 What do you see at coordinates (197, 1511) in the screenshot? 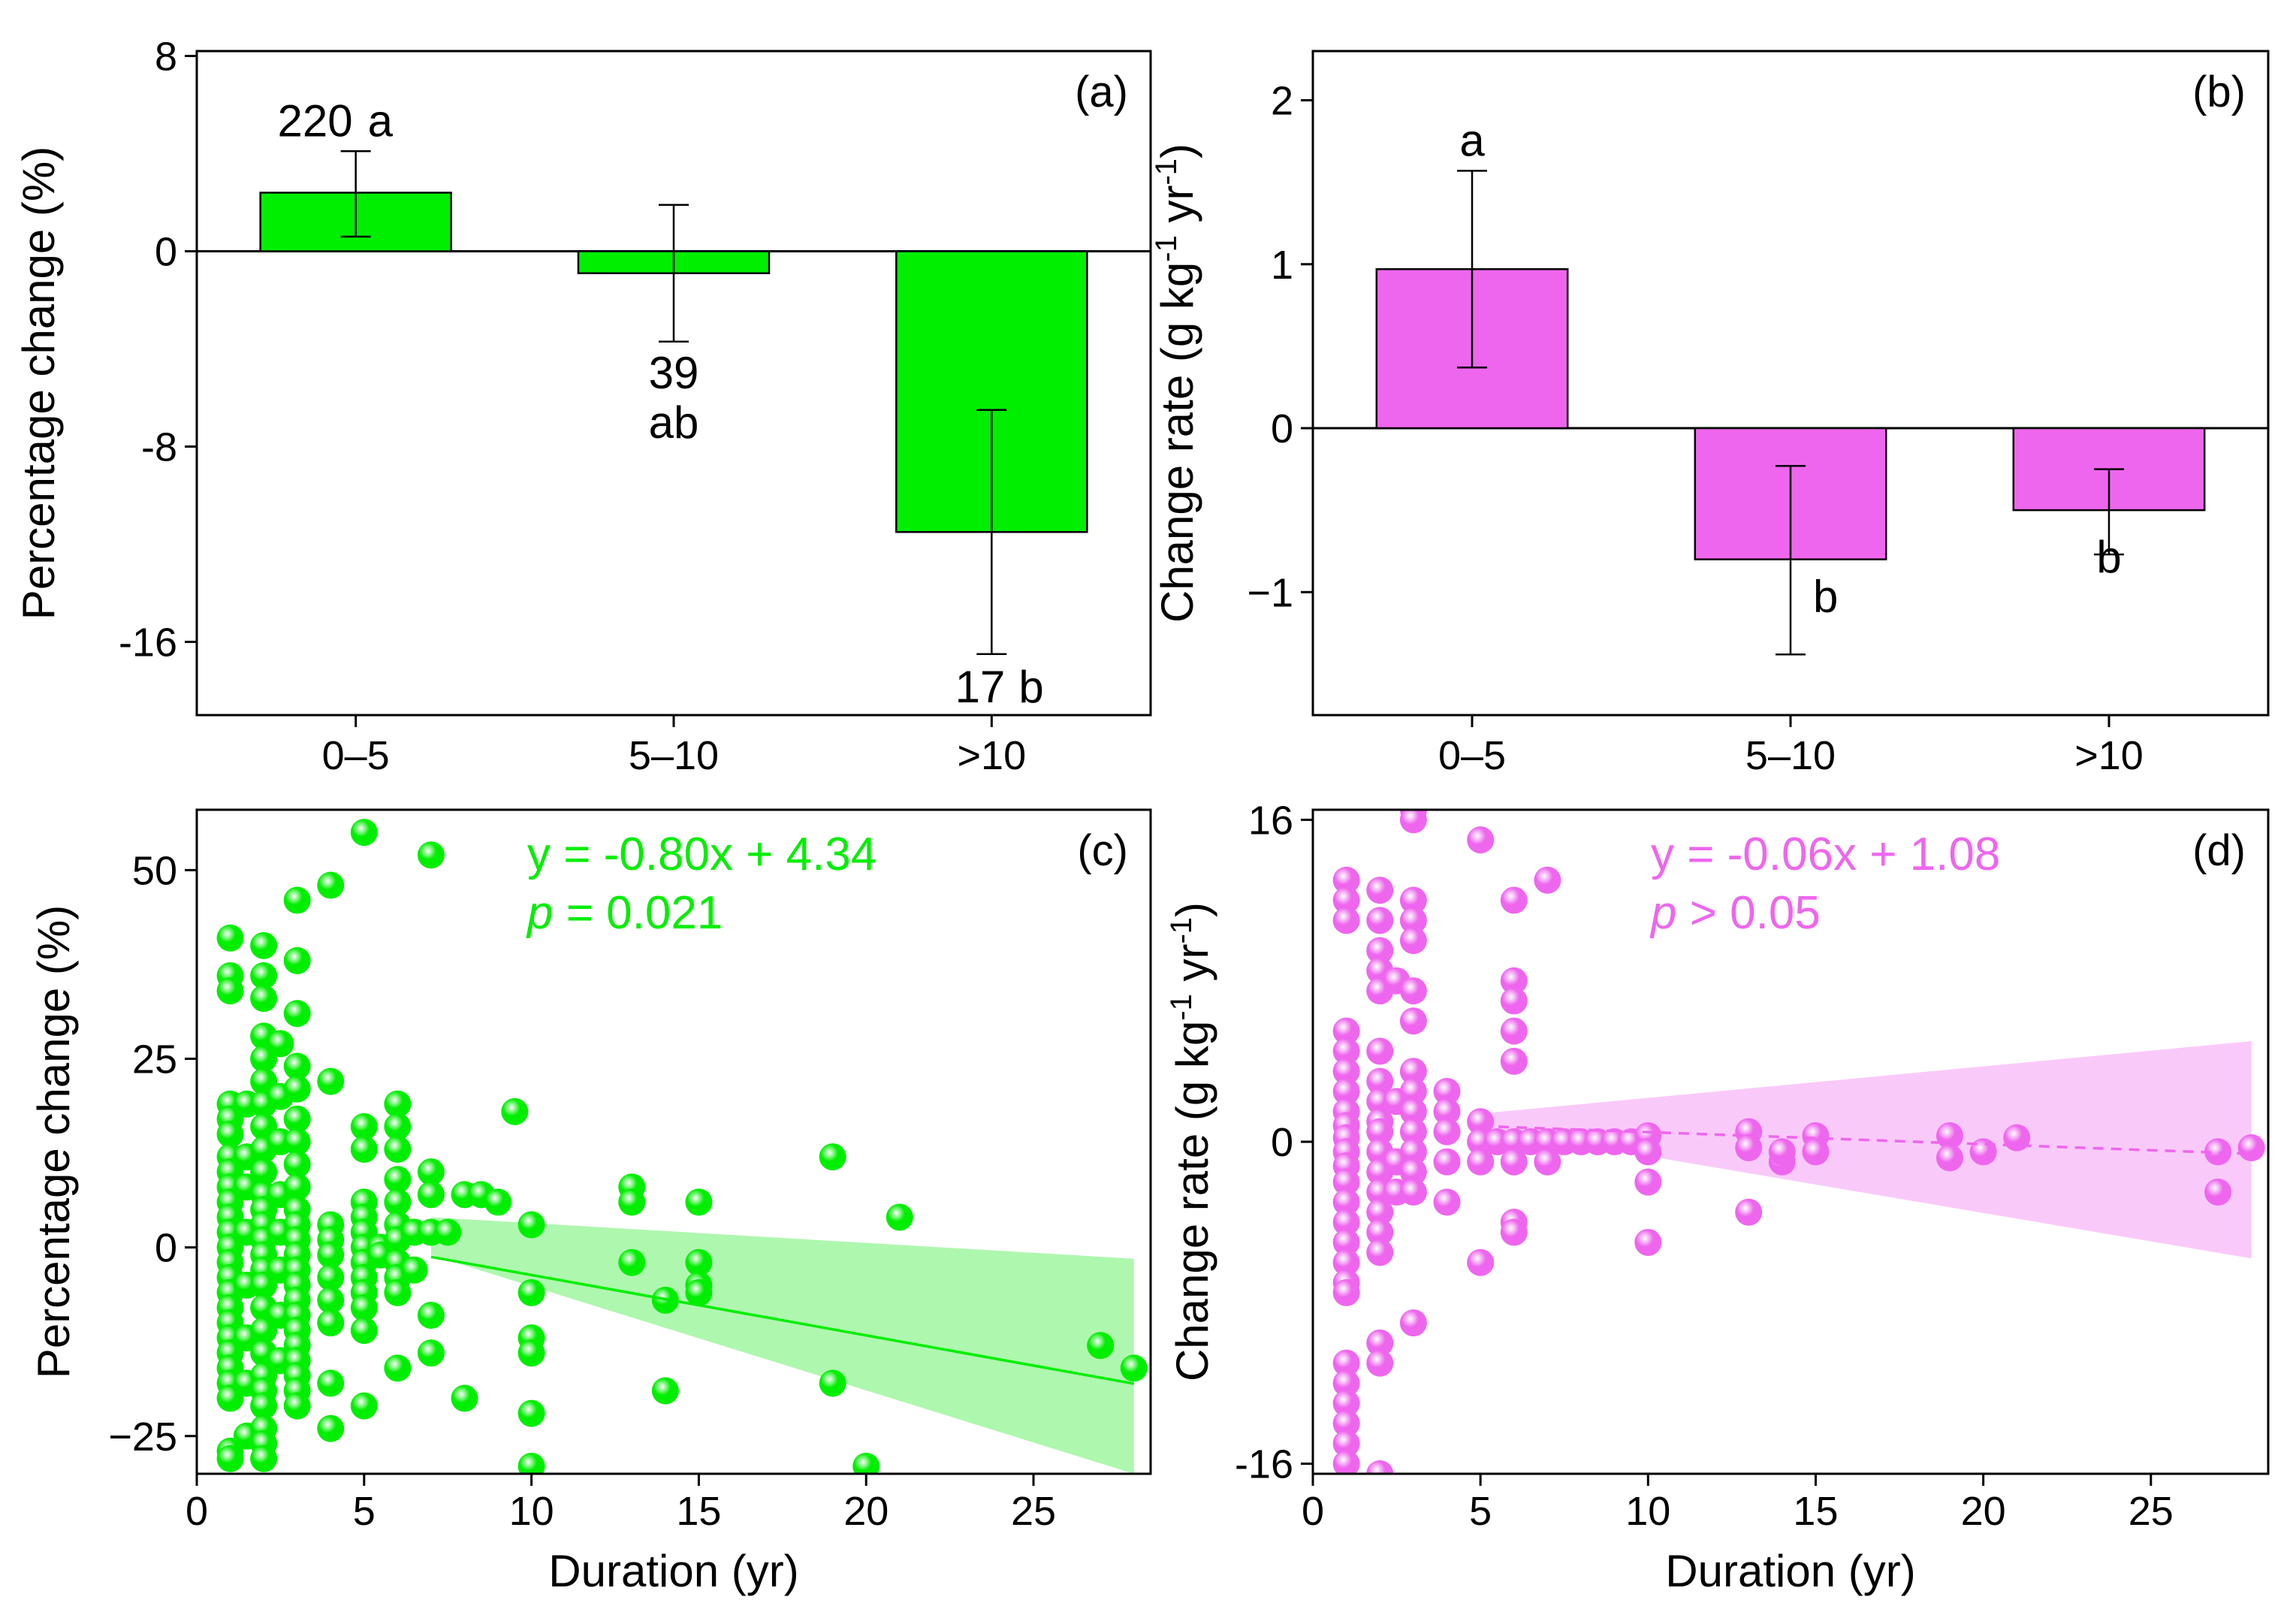
I see `x-tick-label: 0` at bounding box center [197, 1511].